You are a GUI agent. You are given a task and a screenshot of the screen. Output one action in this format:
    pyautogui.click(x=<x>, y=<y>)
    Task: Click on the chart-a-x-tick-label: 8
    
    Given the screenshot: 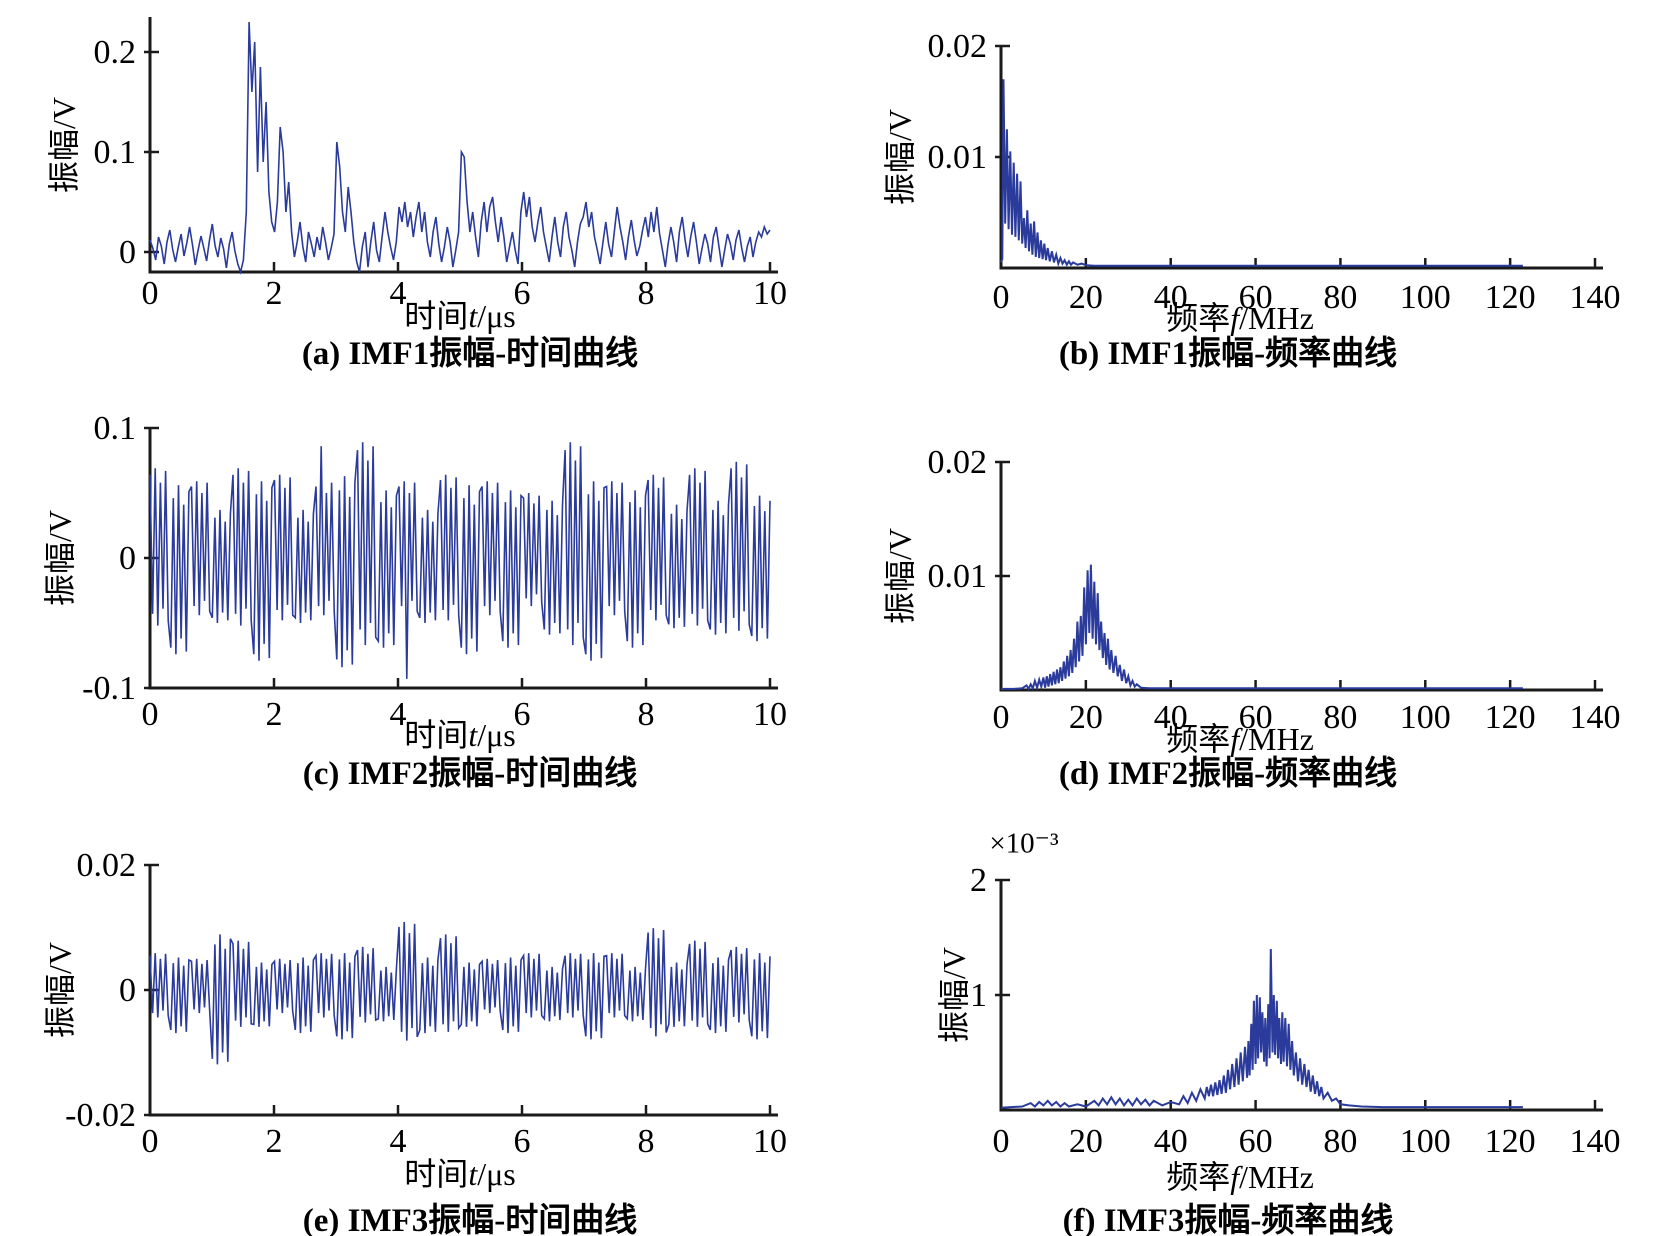 What is the action you would take?
    pyautogui.click(x=646, y=293)
    